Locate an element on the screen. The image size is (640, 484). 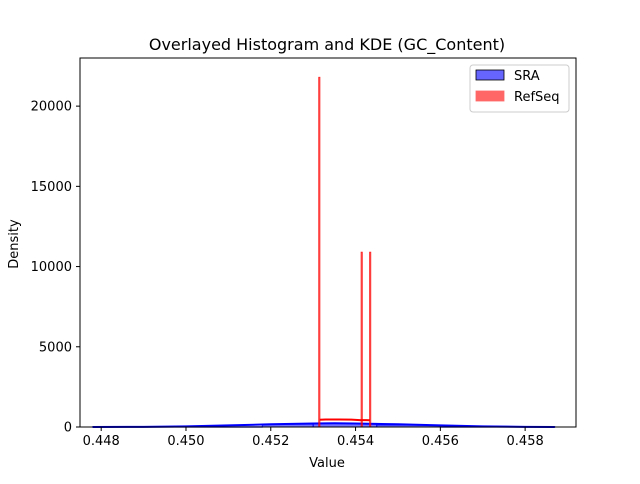
y-tick-label: 15000 is located at coordinates (51, 187).